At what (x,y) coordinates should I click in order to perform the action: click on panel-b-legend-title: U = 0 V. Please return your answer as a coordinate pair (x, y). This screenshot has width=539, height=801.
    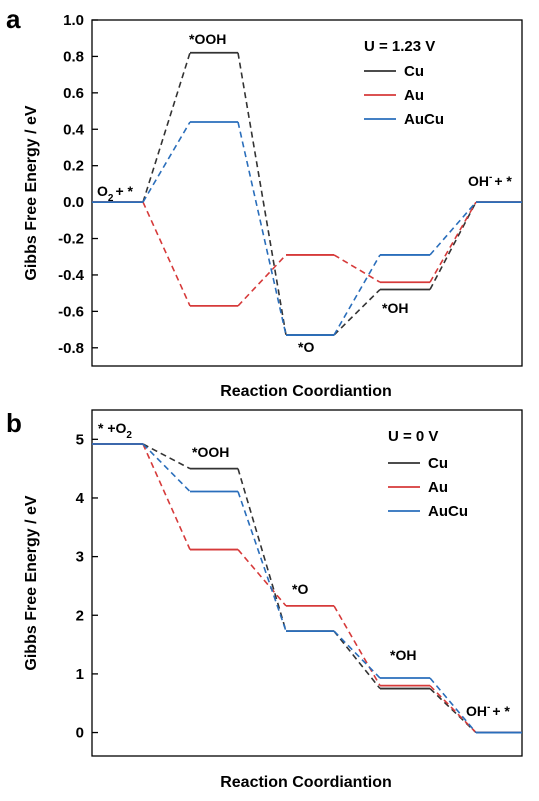
    Looking at the image, I should click on (413, 436).